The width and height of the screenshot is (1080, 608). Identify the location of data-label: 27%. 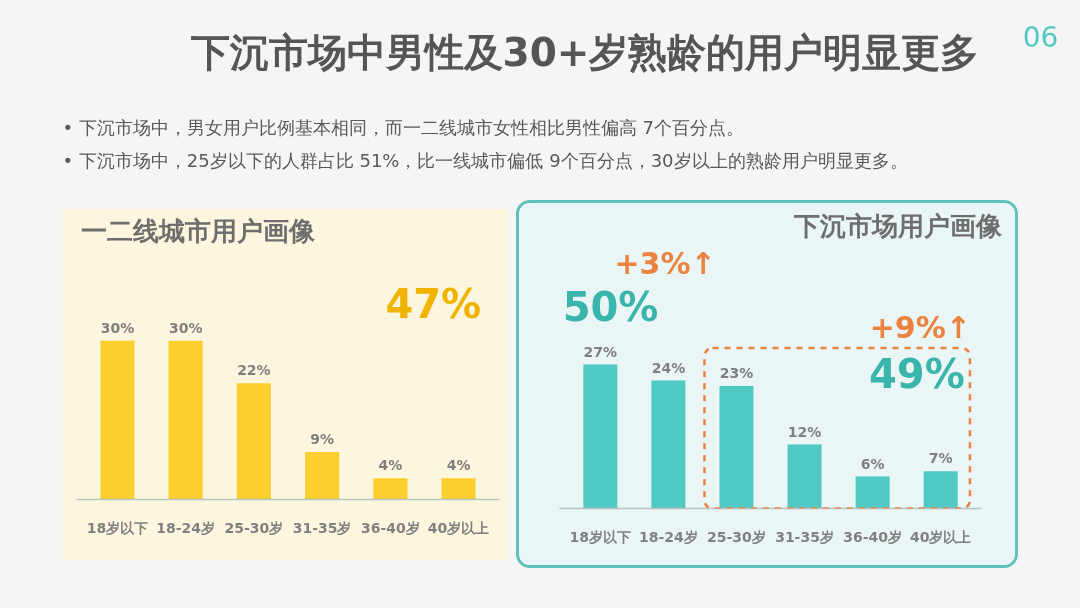
(600, 351).